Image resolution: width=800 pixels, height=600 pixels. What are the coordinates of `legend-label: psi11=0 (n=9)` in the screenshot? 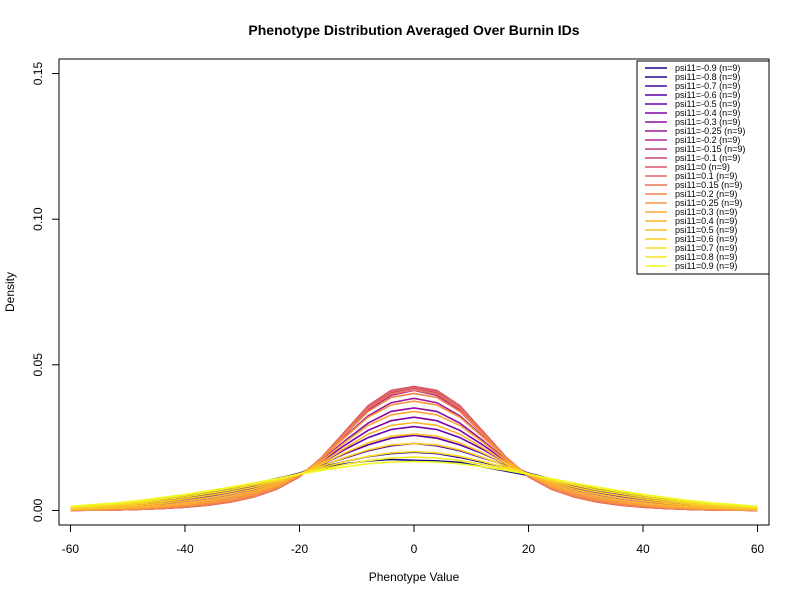 It's located at (702, 167).